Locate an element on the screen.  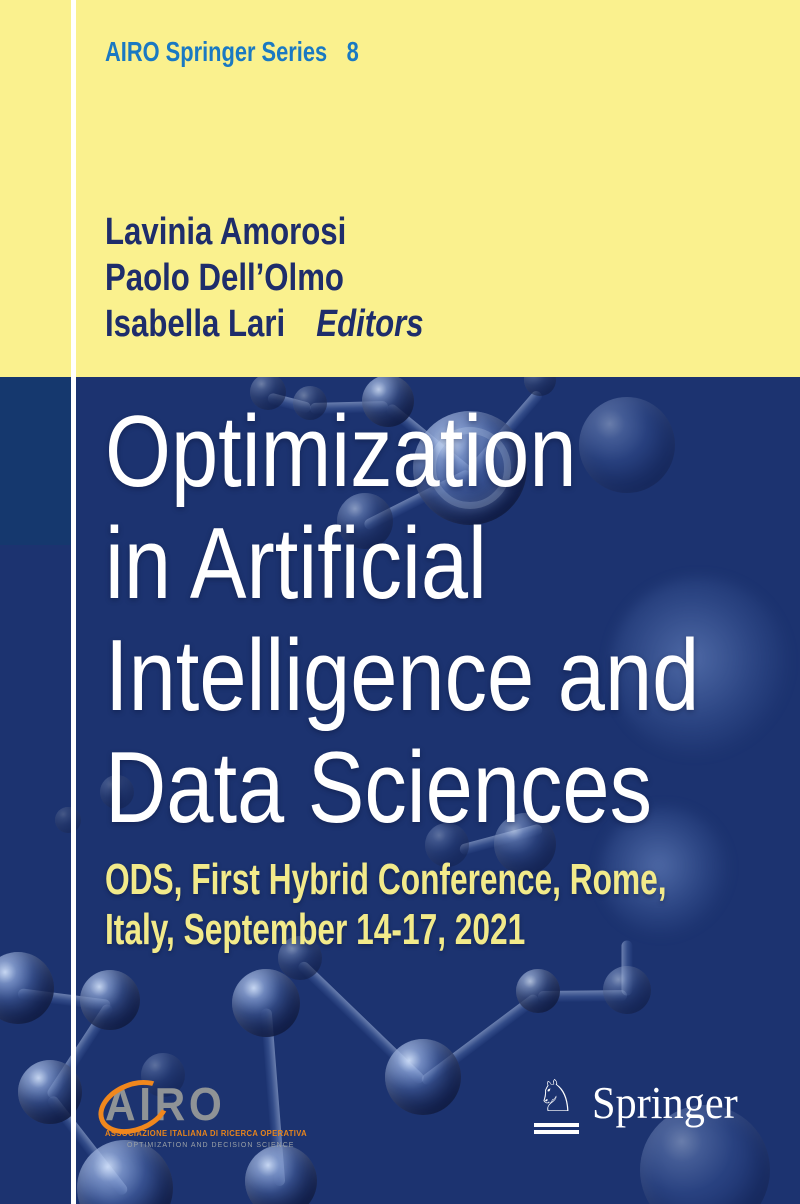
series-line: AIRO Springer Series 8 is located at coordinates (232, 52).